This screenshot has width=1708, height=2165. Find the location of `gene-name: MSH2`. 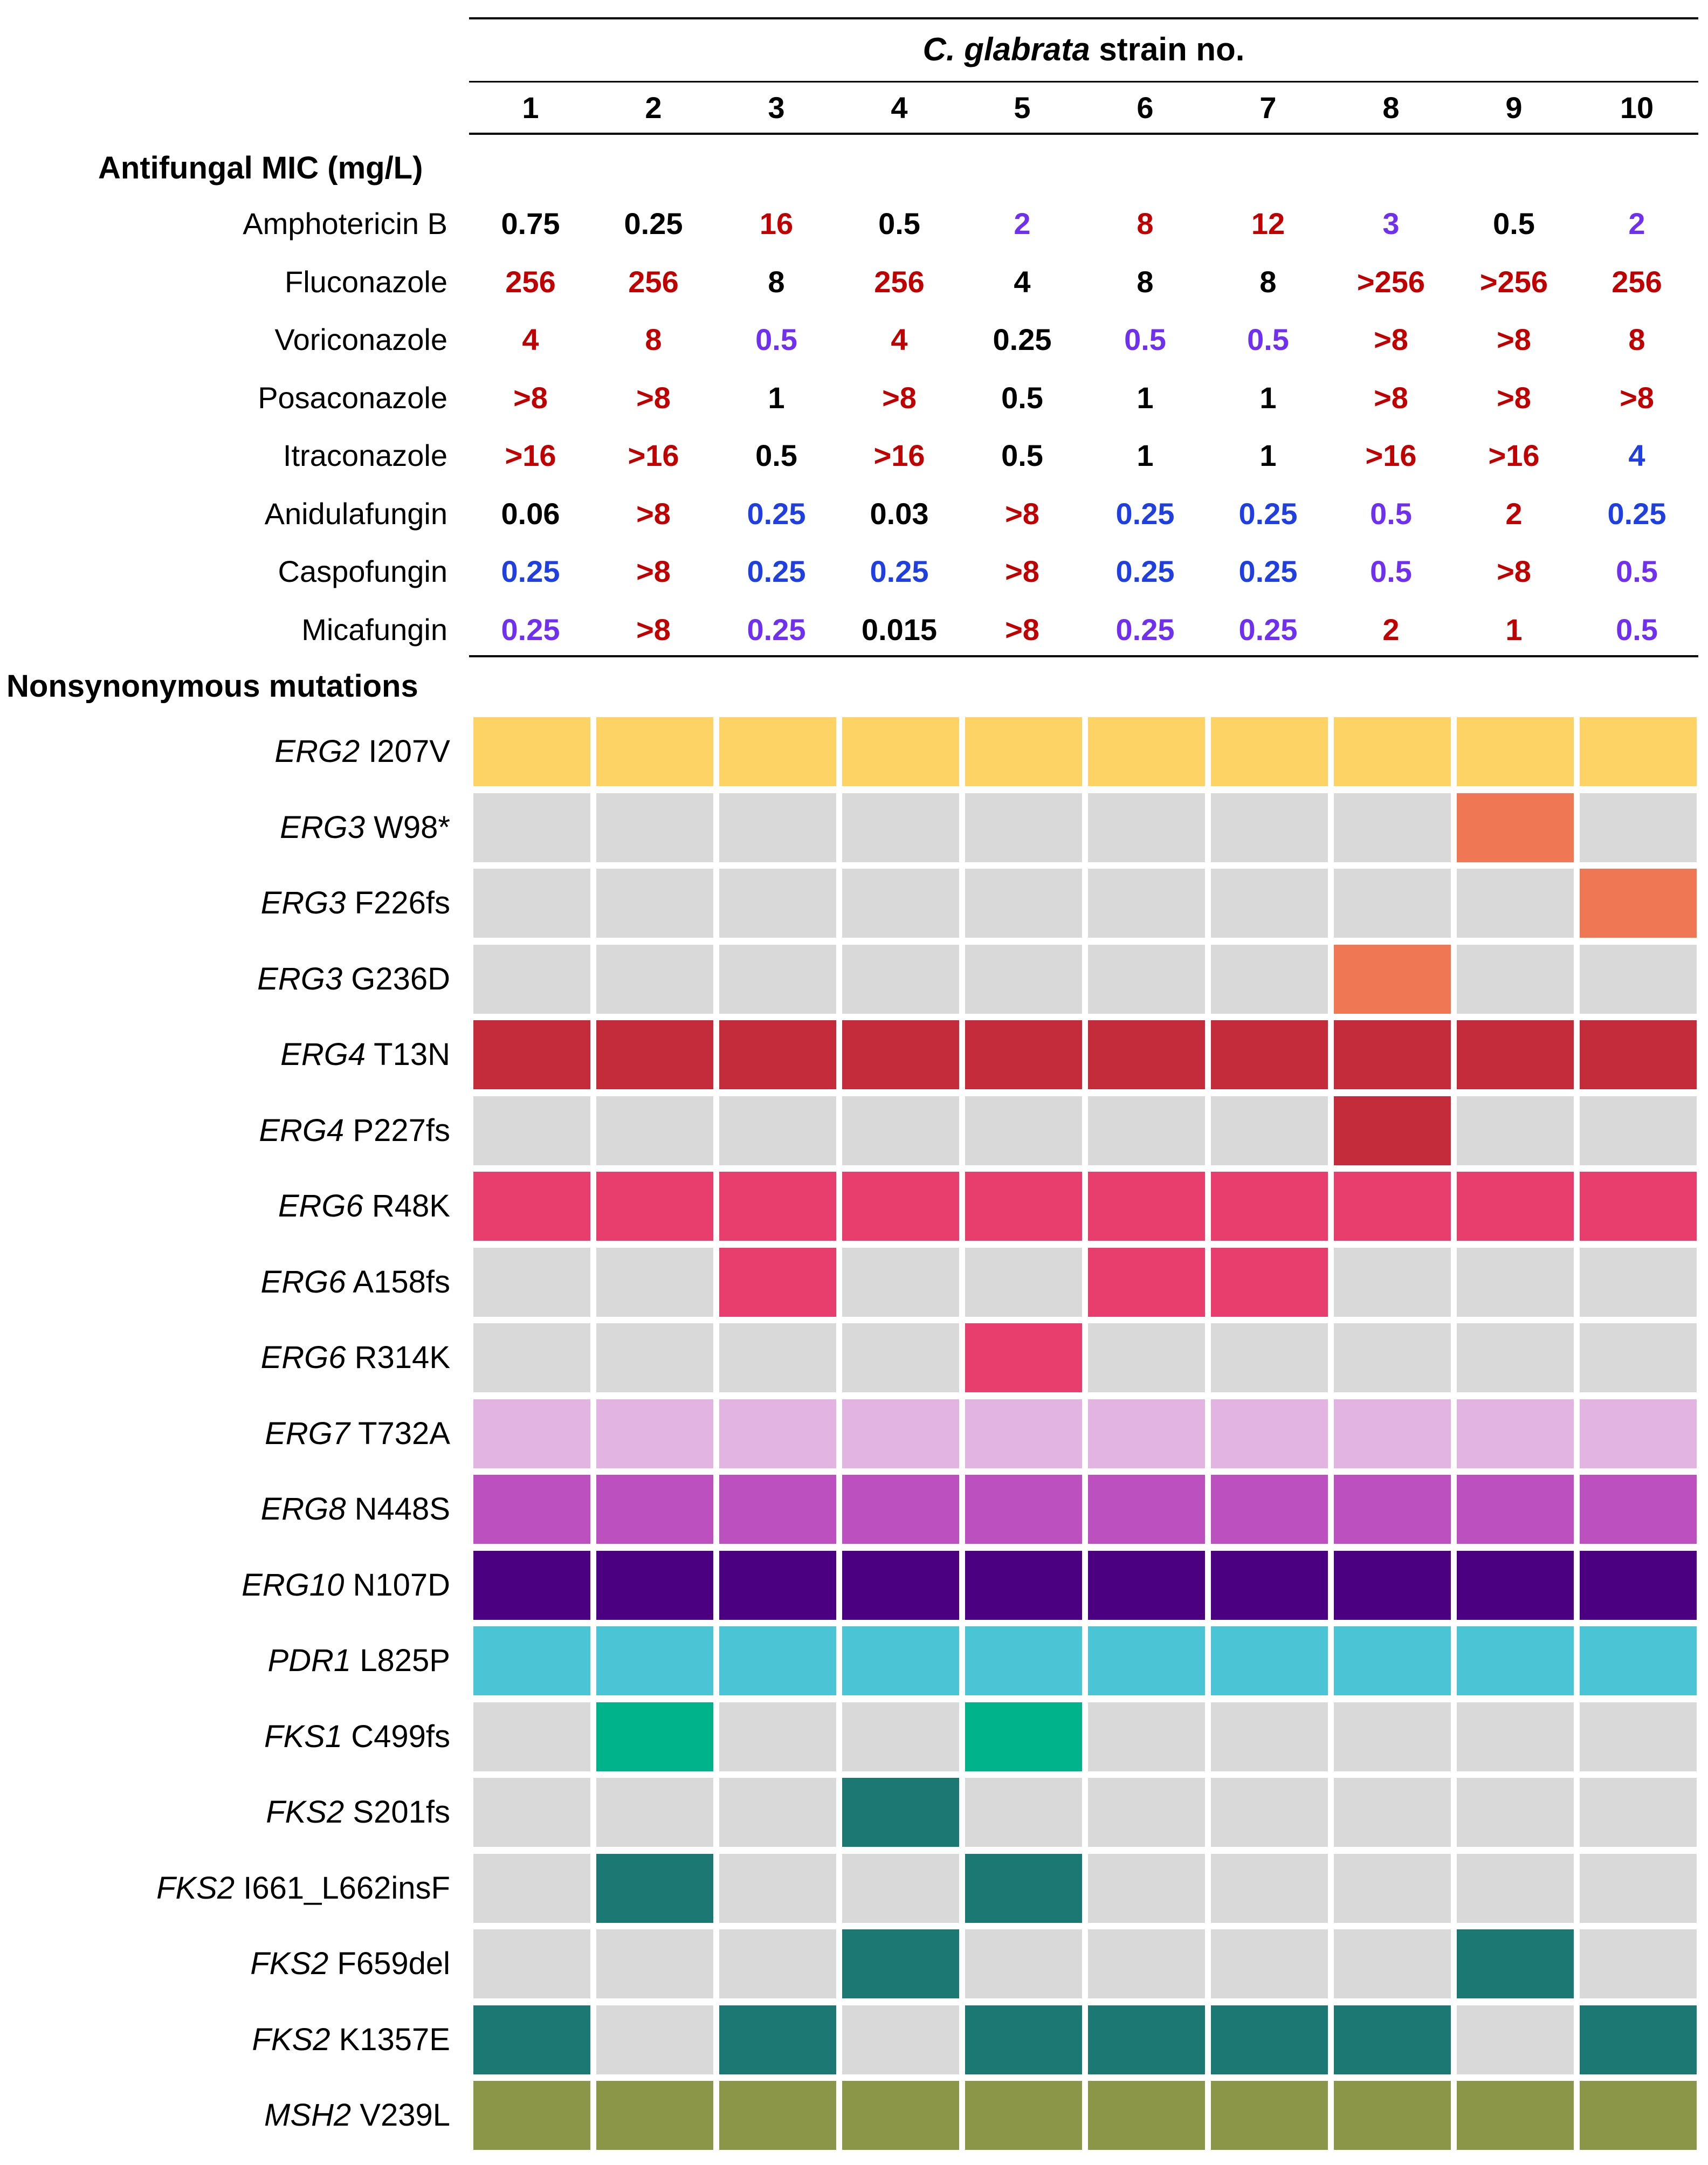

gene-name: MSH2 is located at coordinates (308, 2115).